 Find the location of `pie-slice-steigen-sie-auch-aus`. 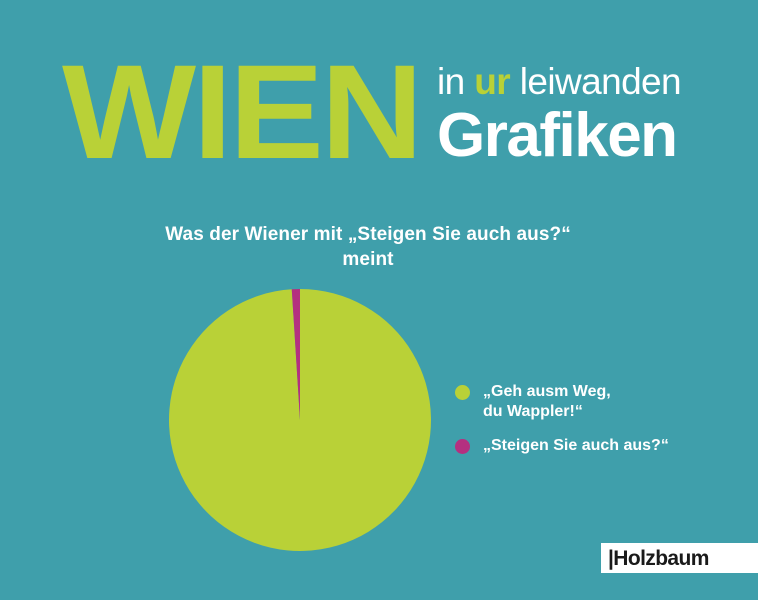

pie-slice-steigen-sie-auch-aus is located at coordinates (295, 354).